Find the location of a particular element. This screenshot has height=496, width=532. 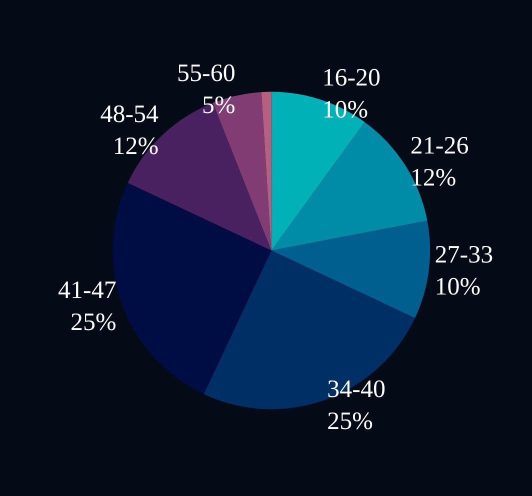

slice-label: 55-60 is located at coordinates (206, 74).